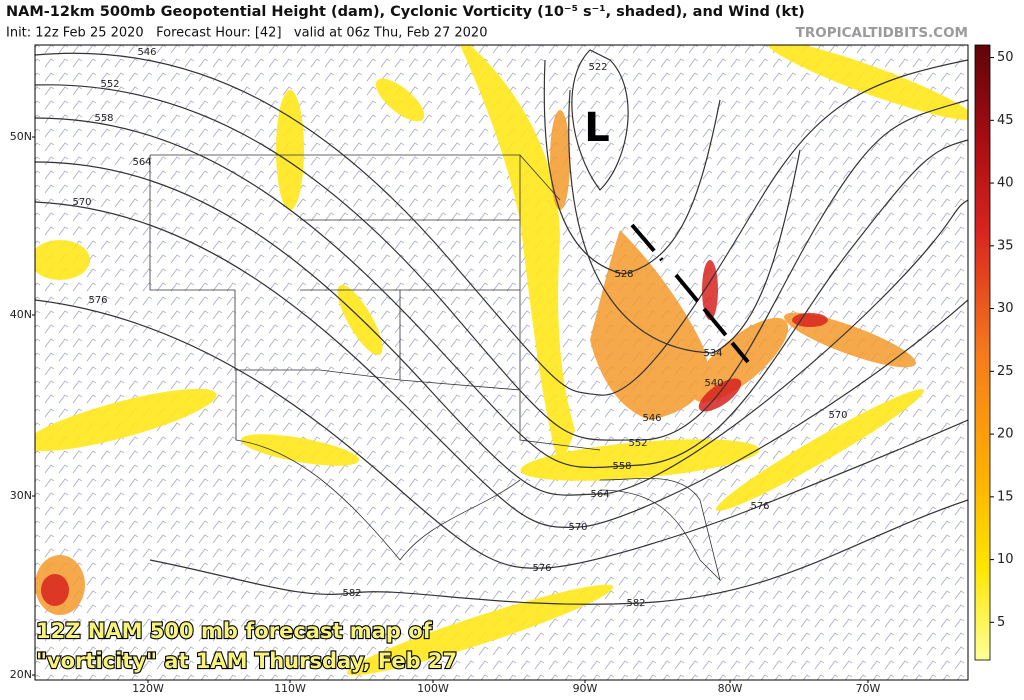  Describe the element at coordinates (868, 688) in the screenshot. I see `lon-label: 70W` at that location.